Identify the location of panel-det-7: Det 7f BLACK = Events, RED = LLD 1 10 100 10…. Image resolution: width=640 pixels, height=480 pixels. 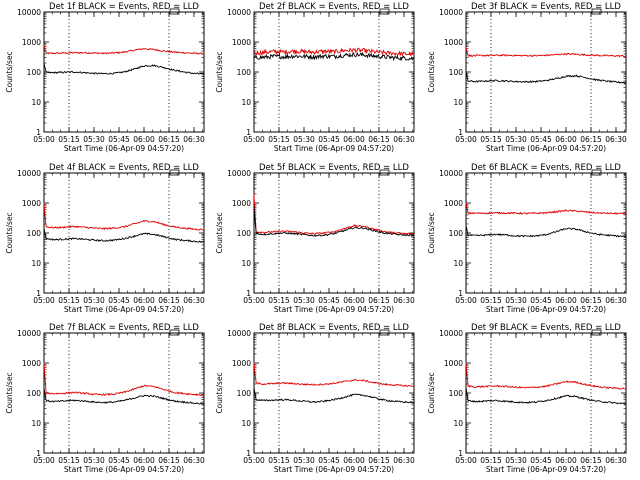
(105, 398).